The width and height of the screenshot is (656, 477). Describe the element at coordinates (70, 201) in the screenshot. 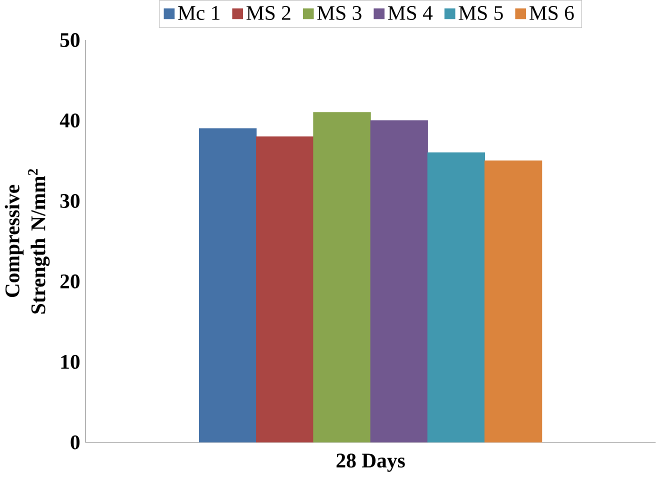

I see `y-tick-label: 30` at that location.